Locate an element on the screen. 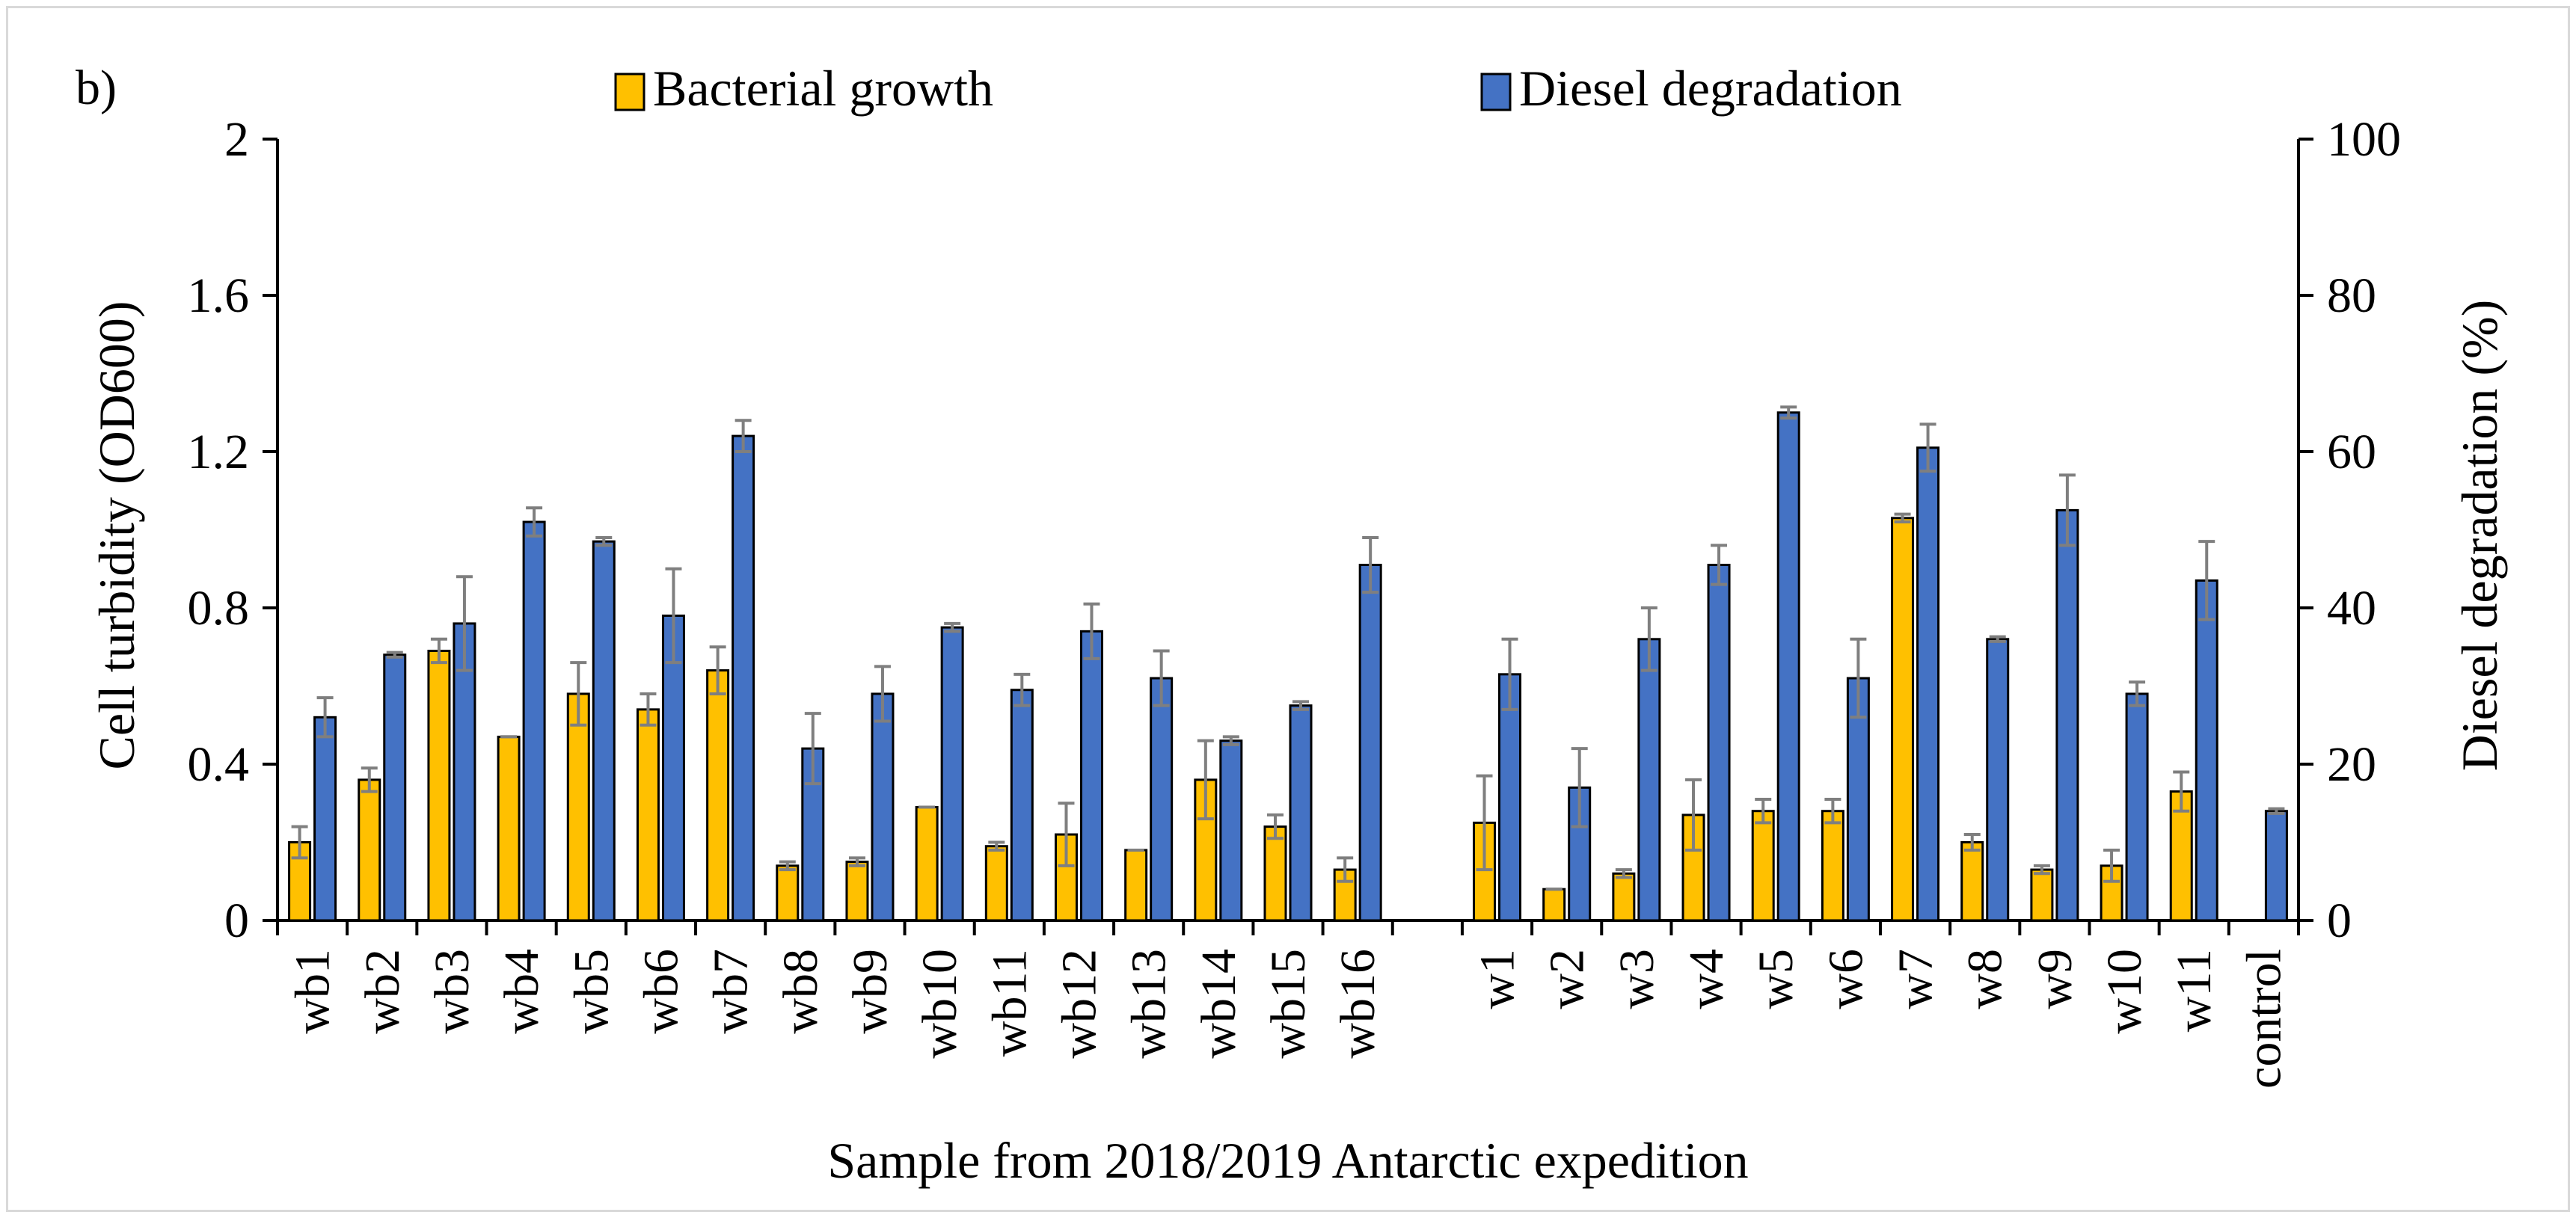 This screenshot has height=1218, width=2576. left-y-axis-title: Cell turbidity (OD600) is located at coordinates (116, 535).